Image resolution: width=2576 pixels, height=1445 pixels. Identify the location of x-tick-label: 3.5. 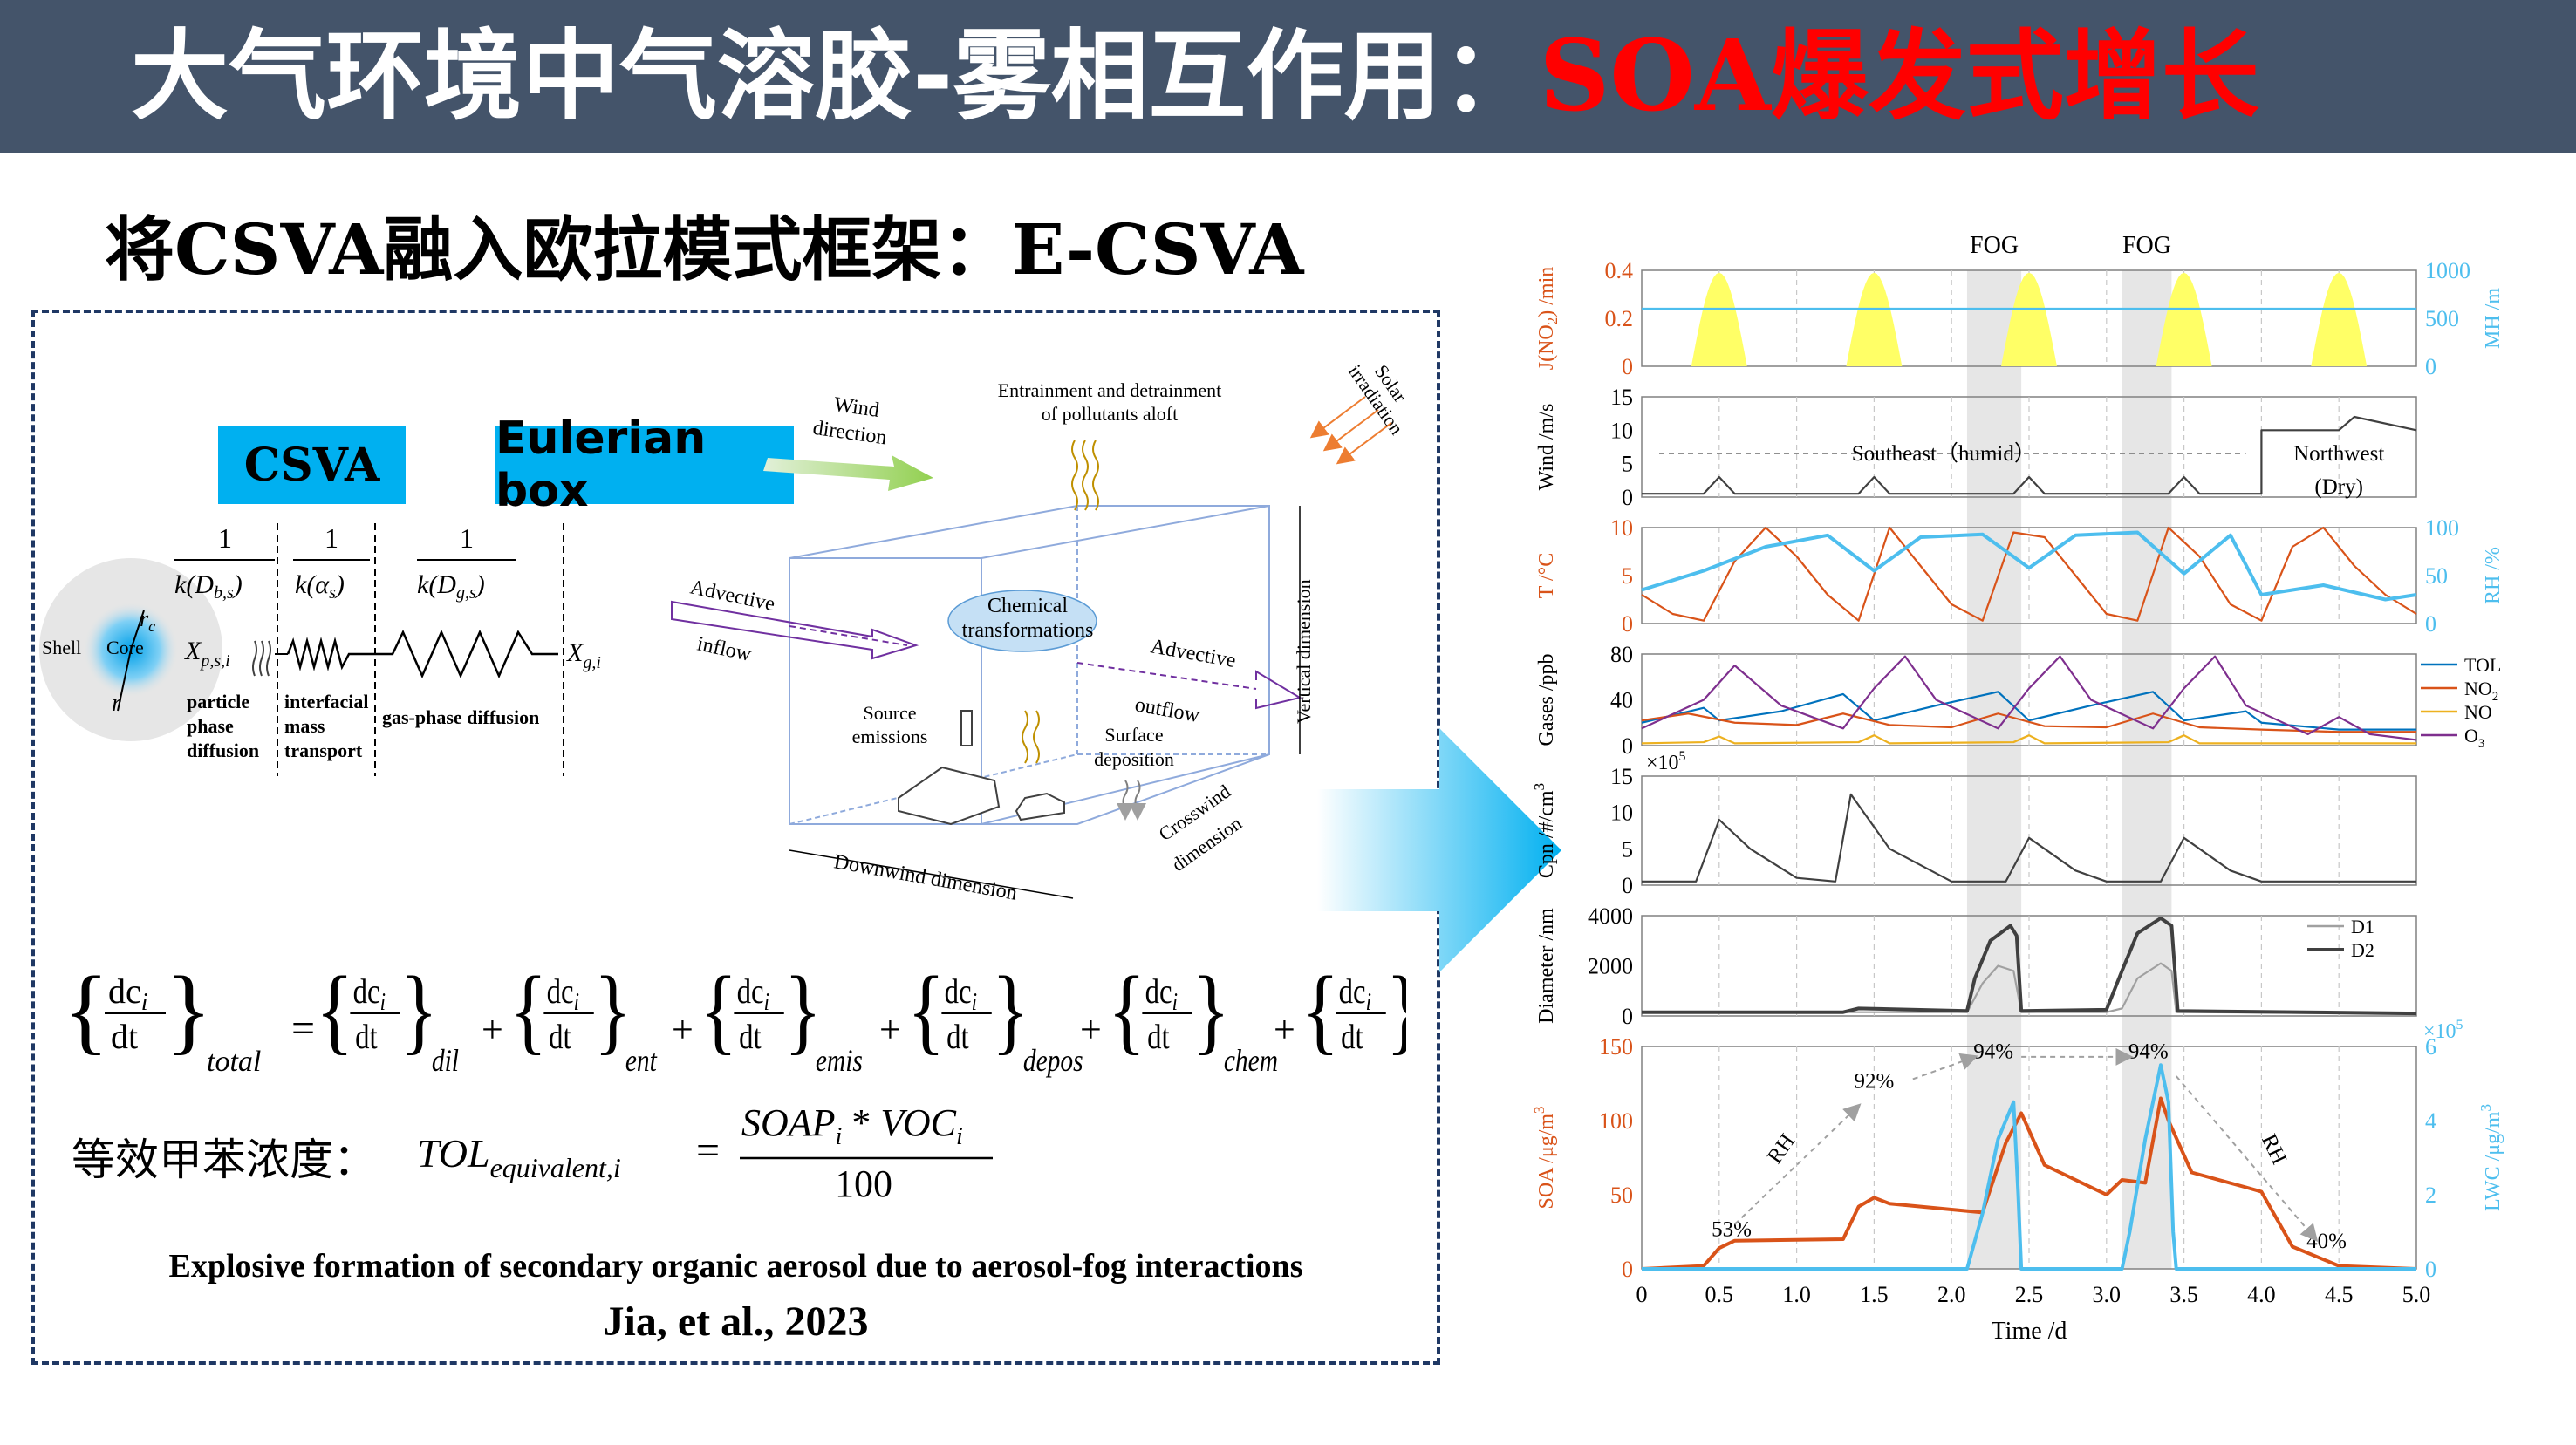
(2183, 1294).